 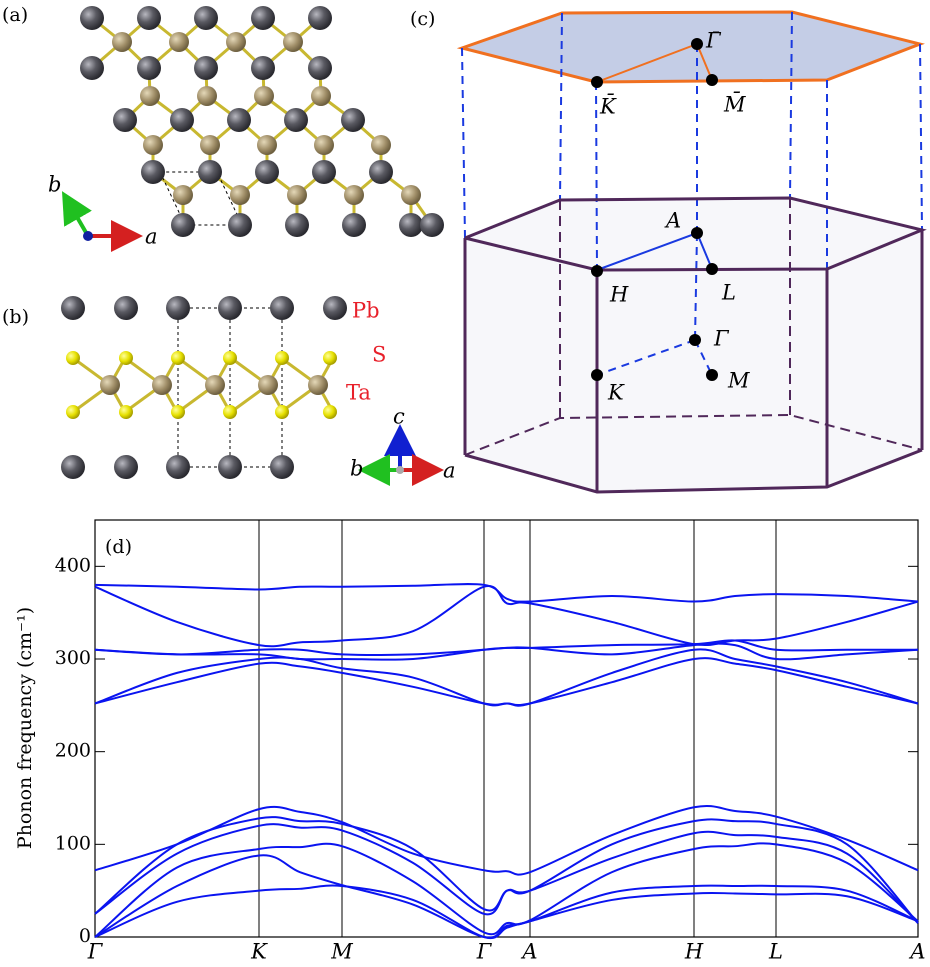 What do you see at coordinates (401, 455) in the screenshot?
I see `axes-b` at bounding box center [401, 455].